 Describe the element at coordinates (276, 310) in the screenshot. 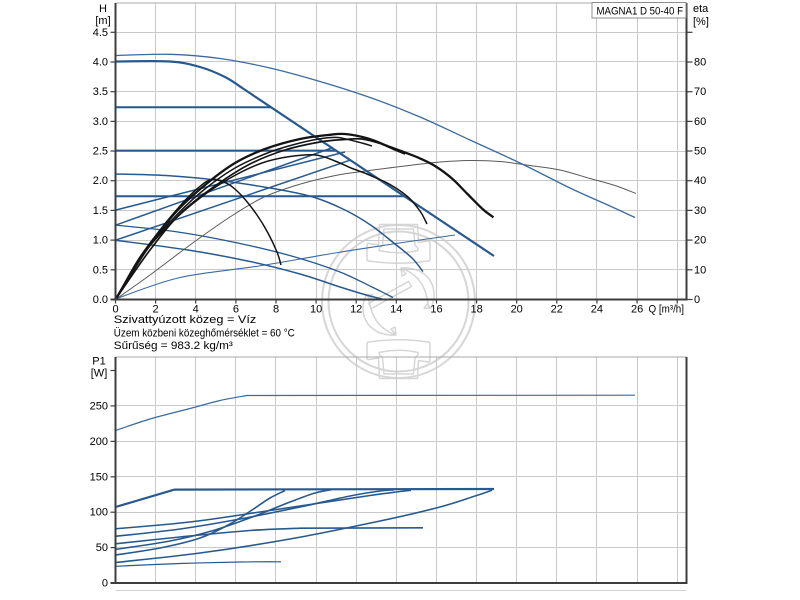

I see `svg-text: 8` at that location.